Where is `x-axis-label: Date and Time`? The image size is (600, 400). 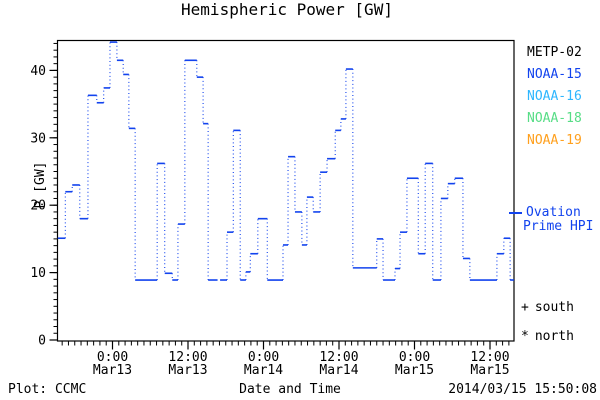
x-axis-label: Date and Time is located at coordinates (290, 389).